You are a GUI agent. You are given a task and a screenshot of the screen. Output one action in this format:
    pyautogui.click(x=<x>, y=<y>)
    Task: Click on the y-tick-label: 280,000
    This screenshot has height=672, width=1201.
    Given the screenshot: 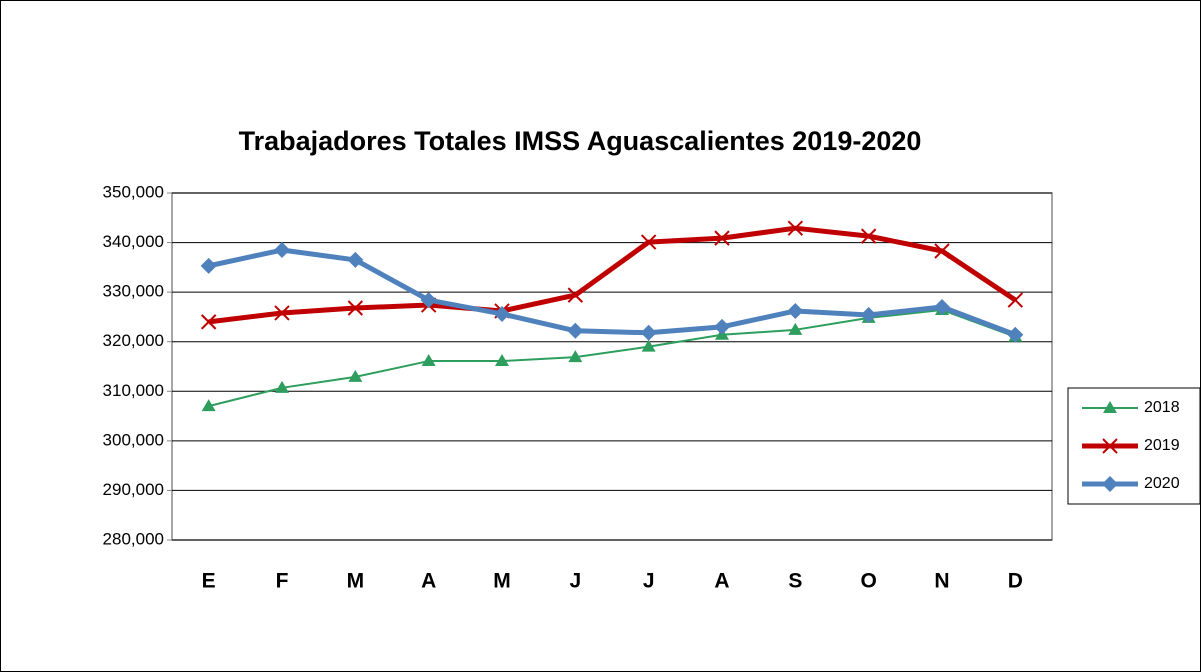 What is the action you would take?
    pyautogui.click(x=133, y=538)
    